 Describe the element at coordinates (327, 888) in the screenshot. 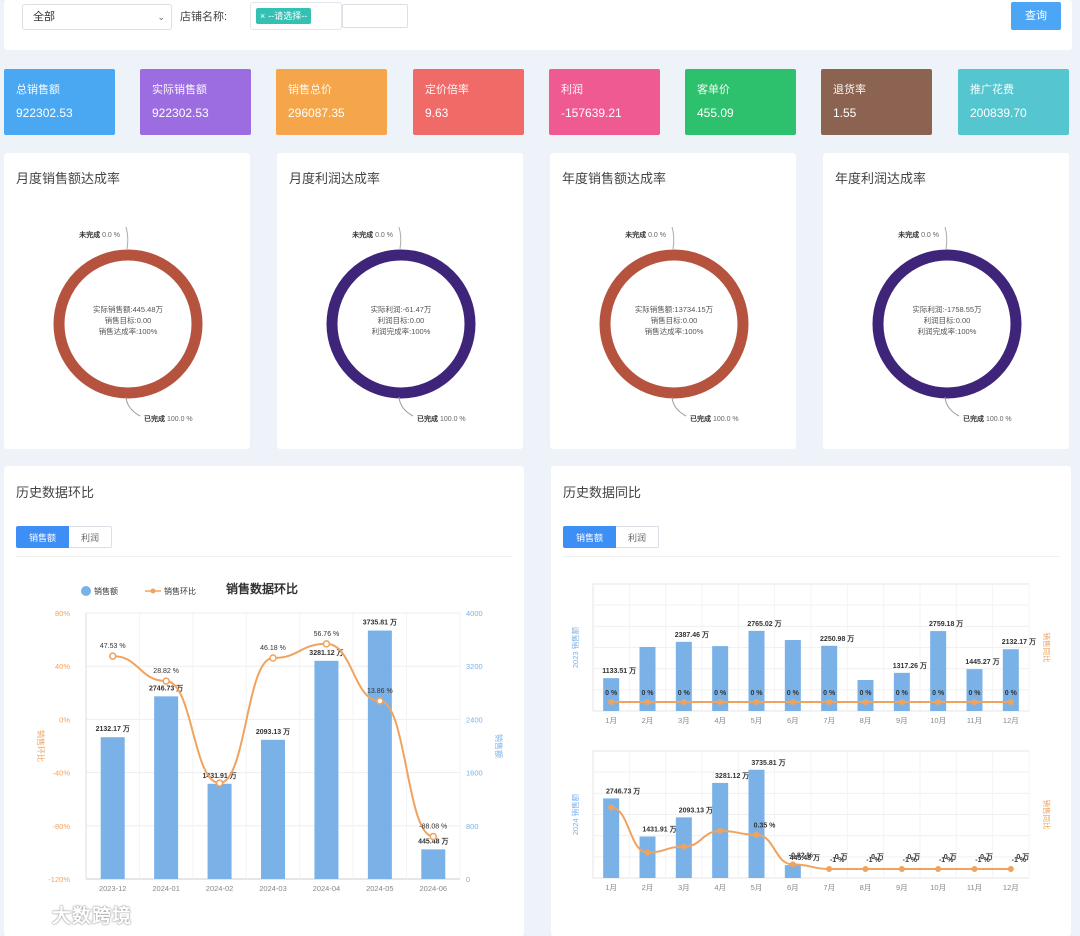

I see `x-tick-label: 2024-04` at that location.